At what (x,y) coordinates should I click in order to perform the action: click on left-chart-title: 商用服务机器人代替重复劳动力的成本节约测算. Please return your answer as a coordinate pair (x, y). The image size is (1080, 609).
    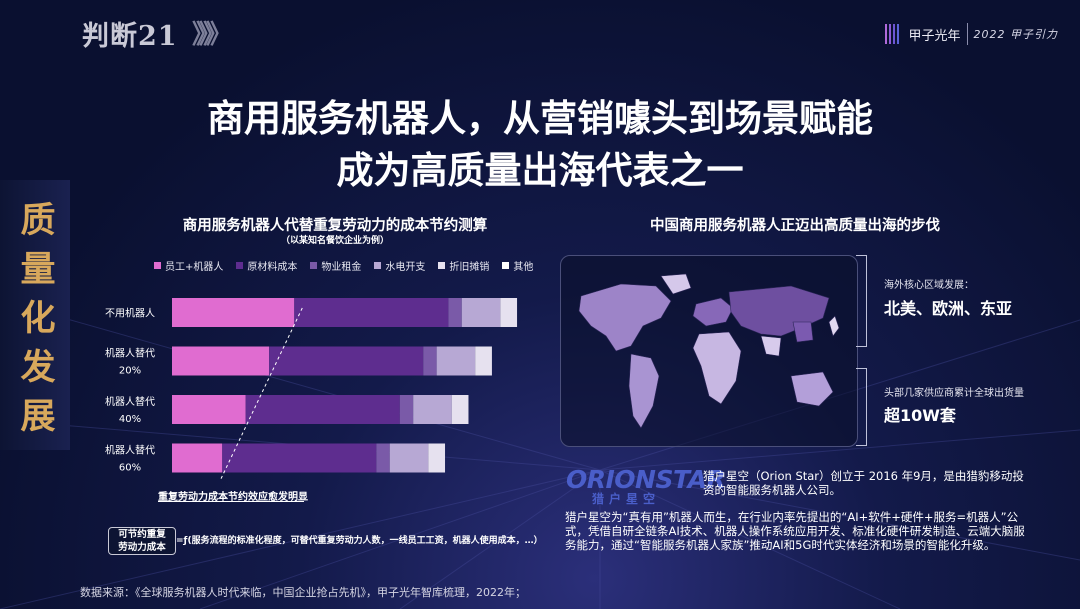
    Looking at the image, I should click on (335, 226).